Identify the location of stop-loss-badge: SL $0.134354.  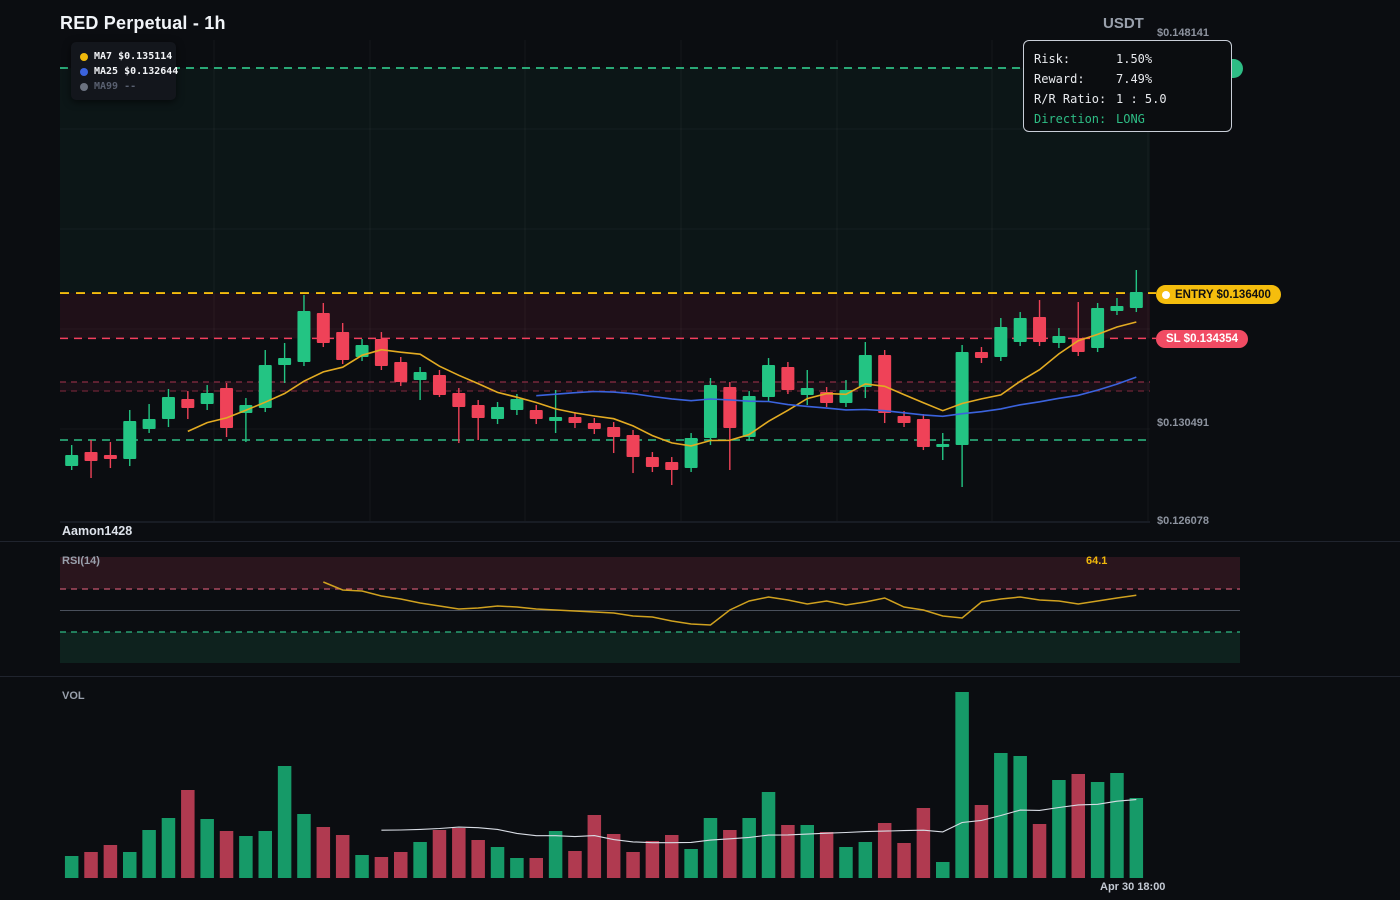
(1202, 339).